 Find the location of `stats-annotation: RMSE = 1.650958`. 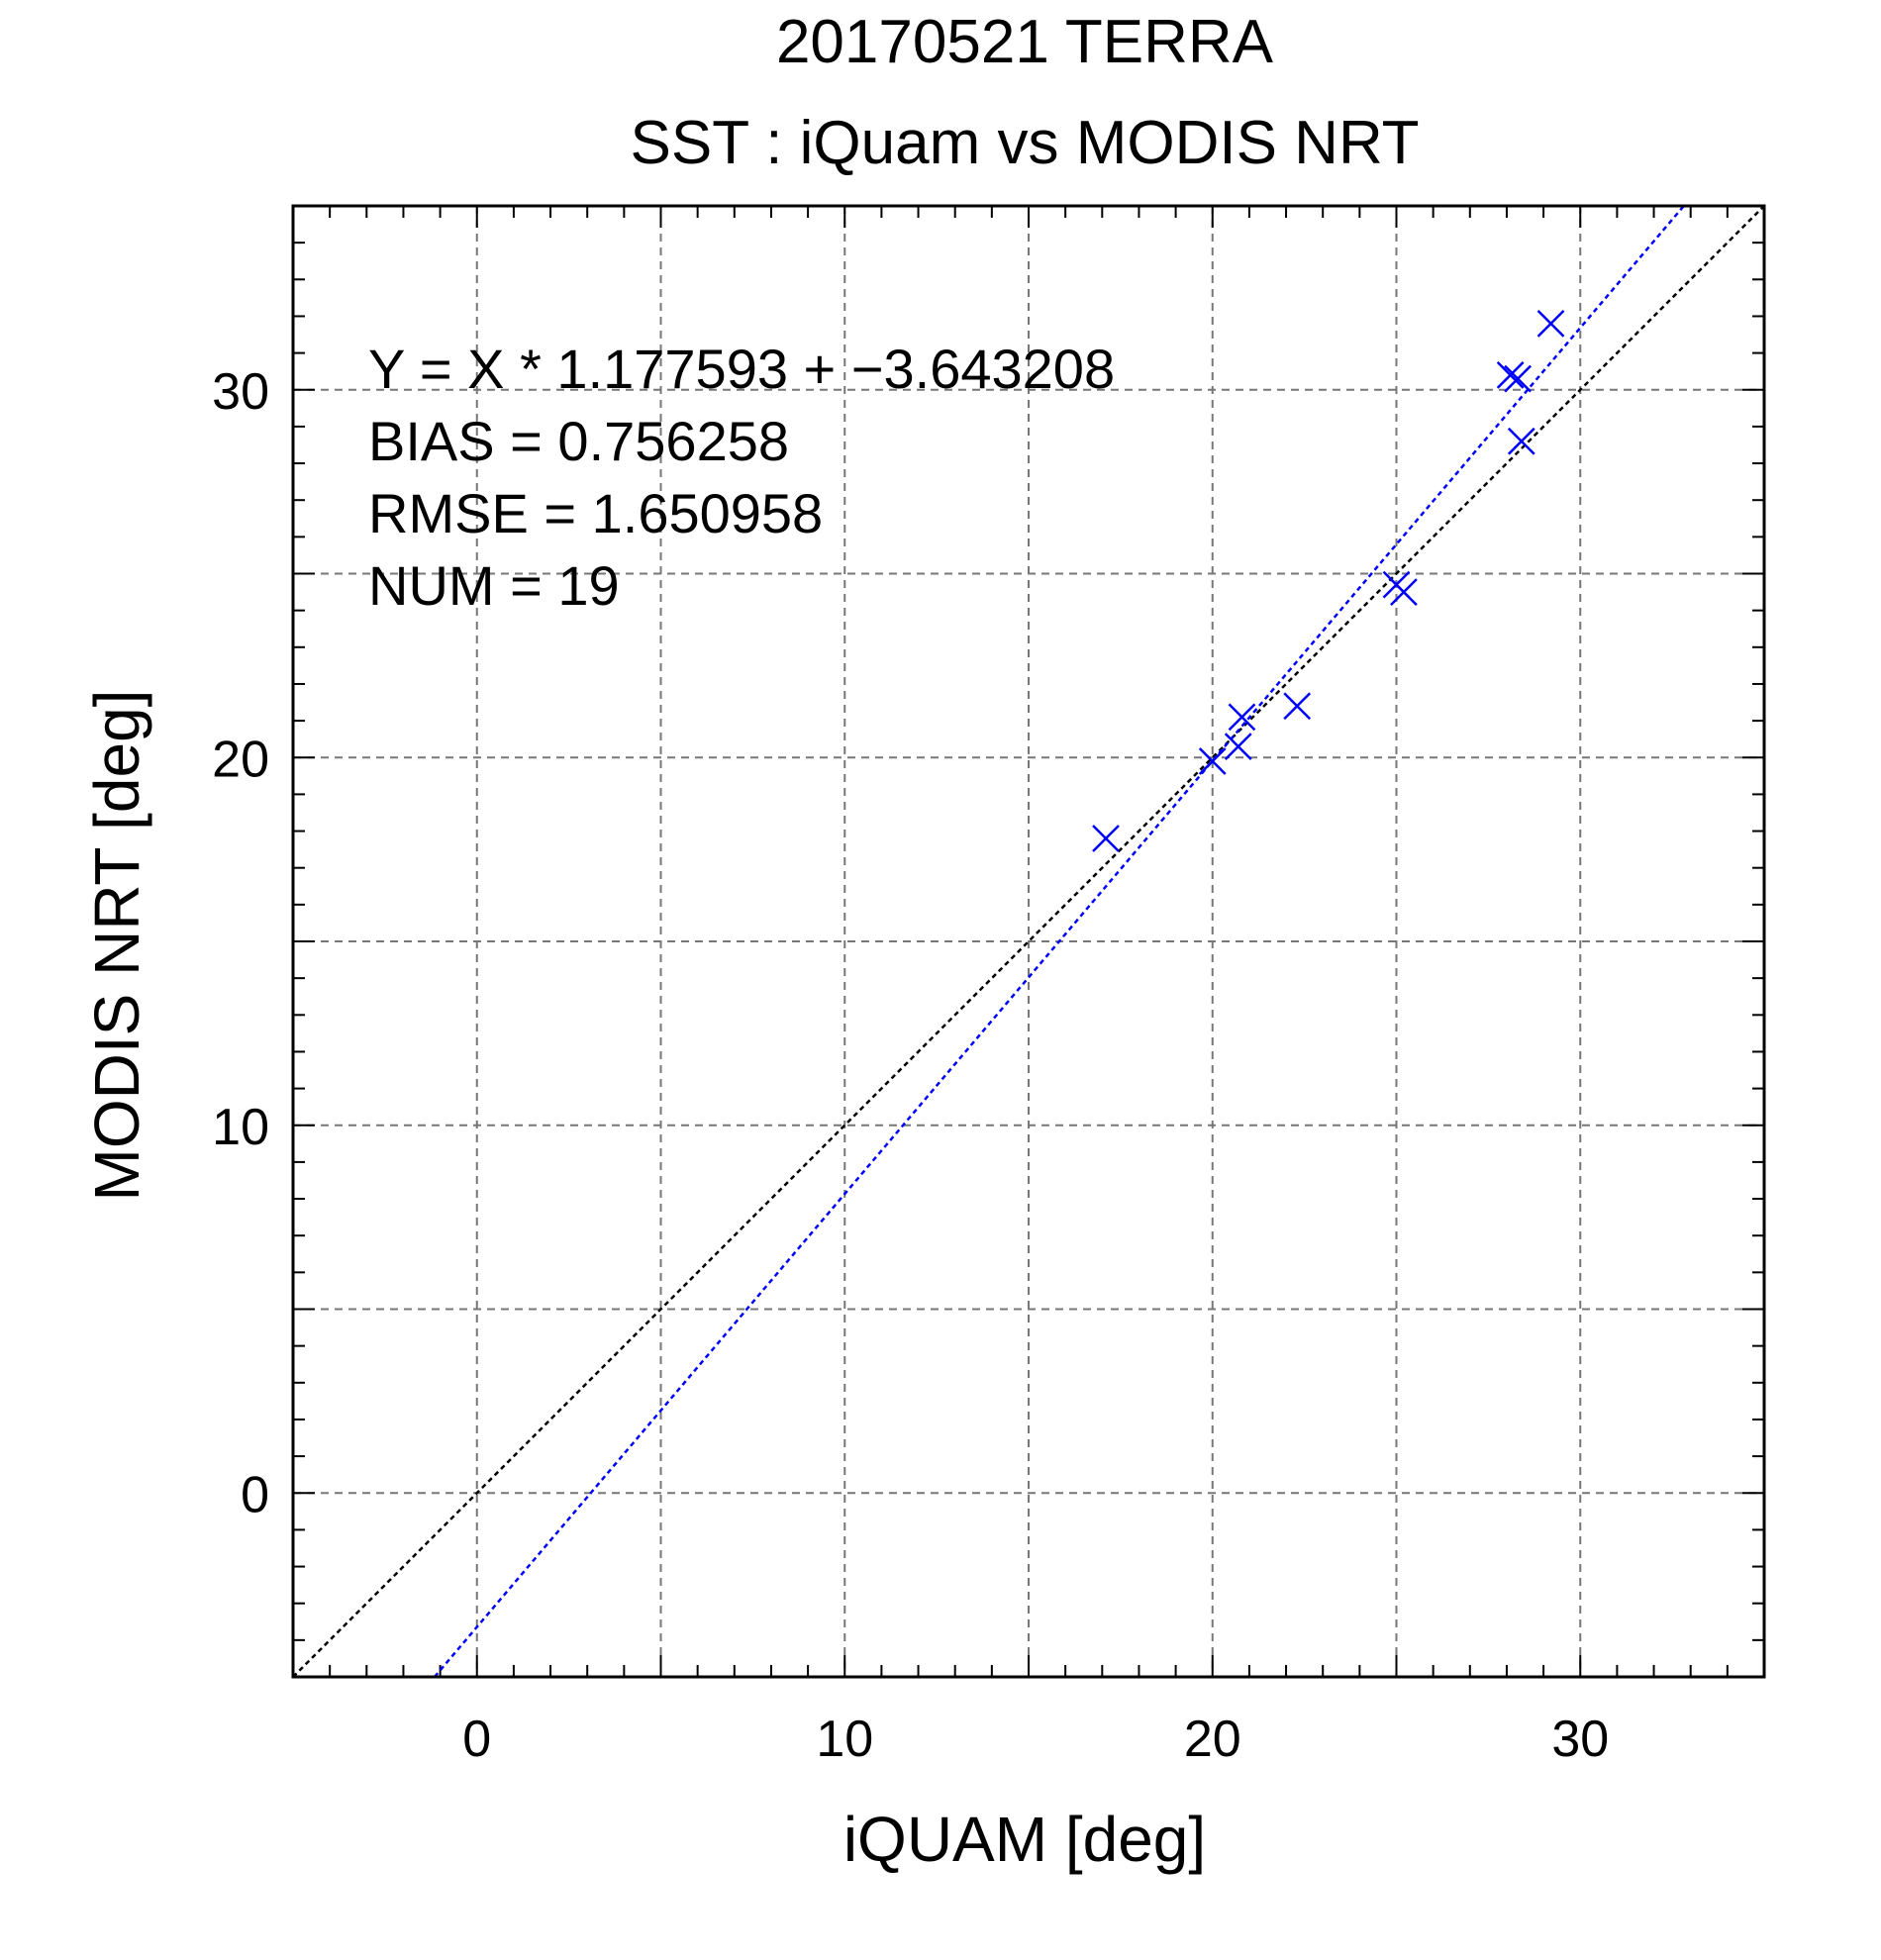

stats-annotation: RMSE = 1.650958 is located at coordinates (595, 513).